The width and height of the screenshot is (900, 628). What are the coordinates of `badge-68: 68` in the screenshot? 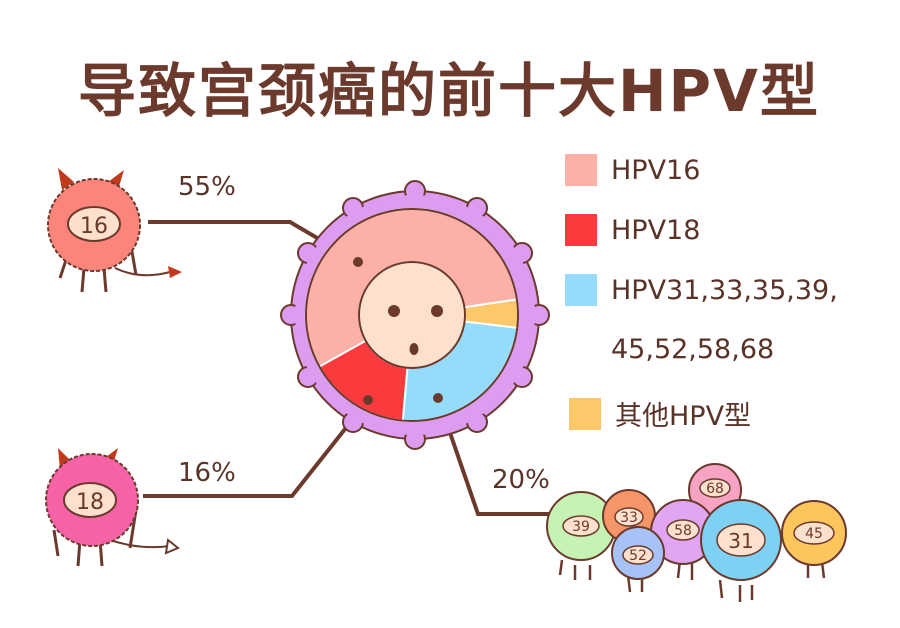 It's located at (715, 489).